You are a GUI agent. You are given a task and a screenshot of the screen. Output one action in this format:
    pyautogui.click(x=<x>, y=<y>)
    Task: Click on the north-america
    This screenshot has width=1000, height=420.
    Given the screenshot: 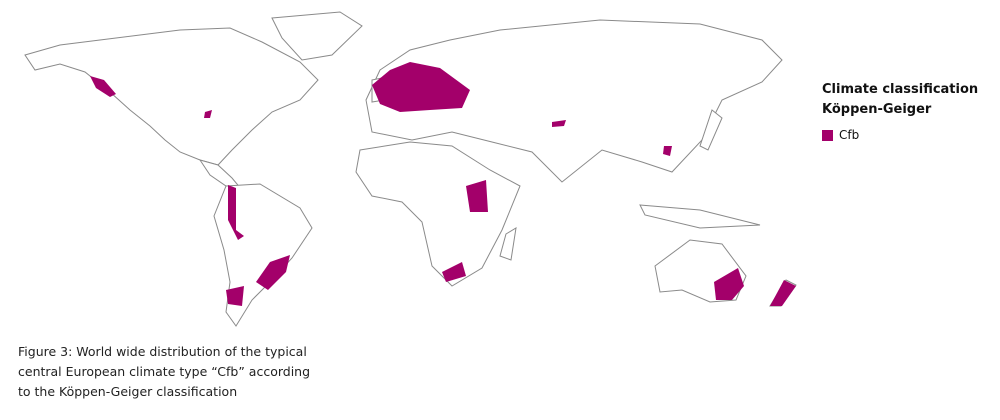 What is the action you would take?
    pyautogui.click(x=171, y=96)
    